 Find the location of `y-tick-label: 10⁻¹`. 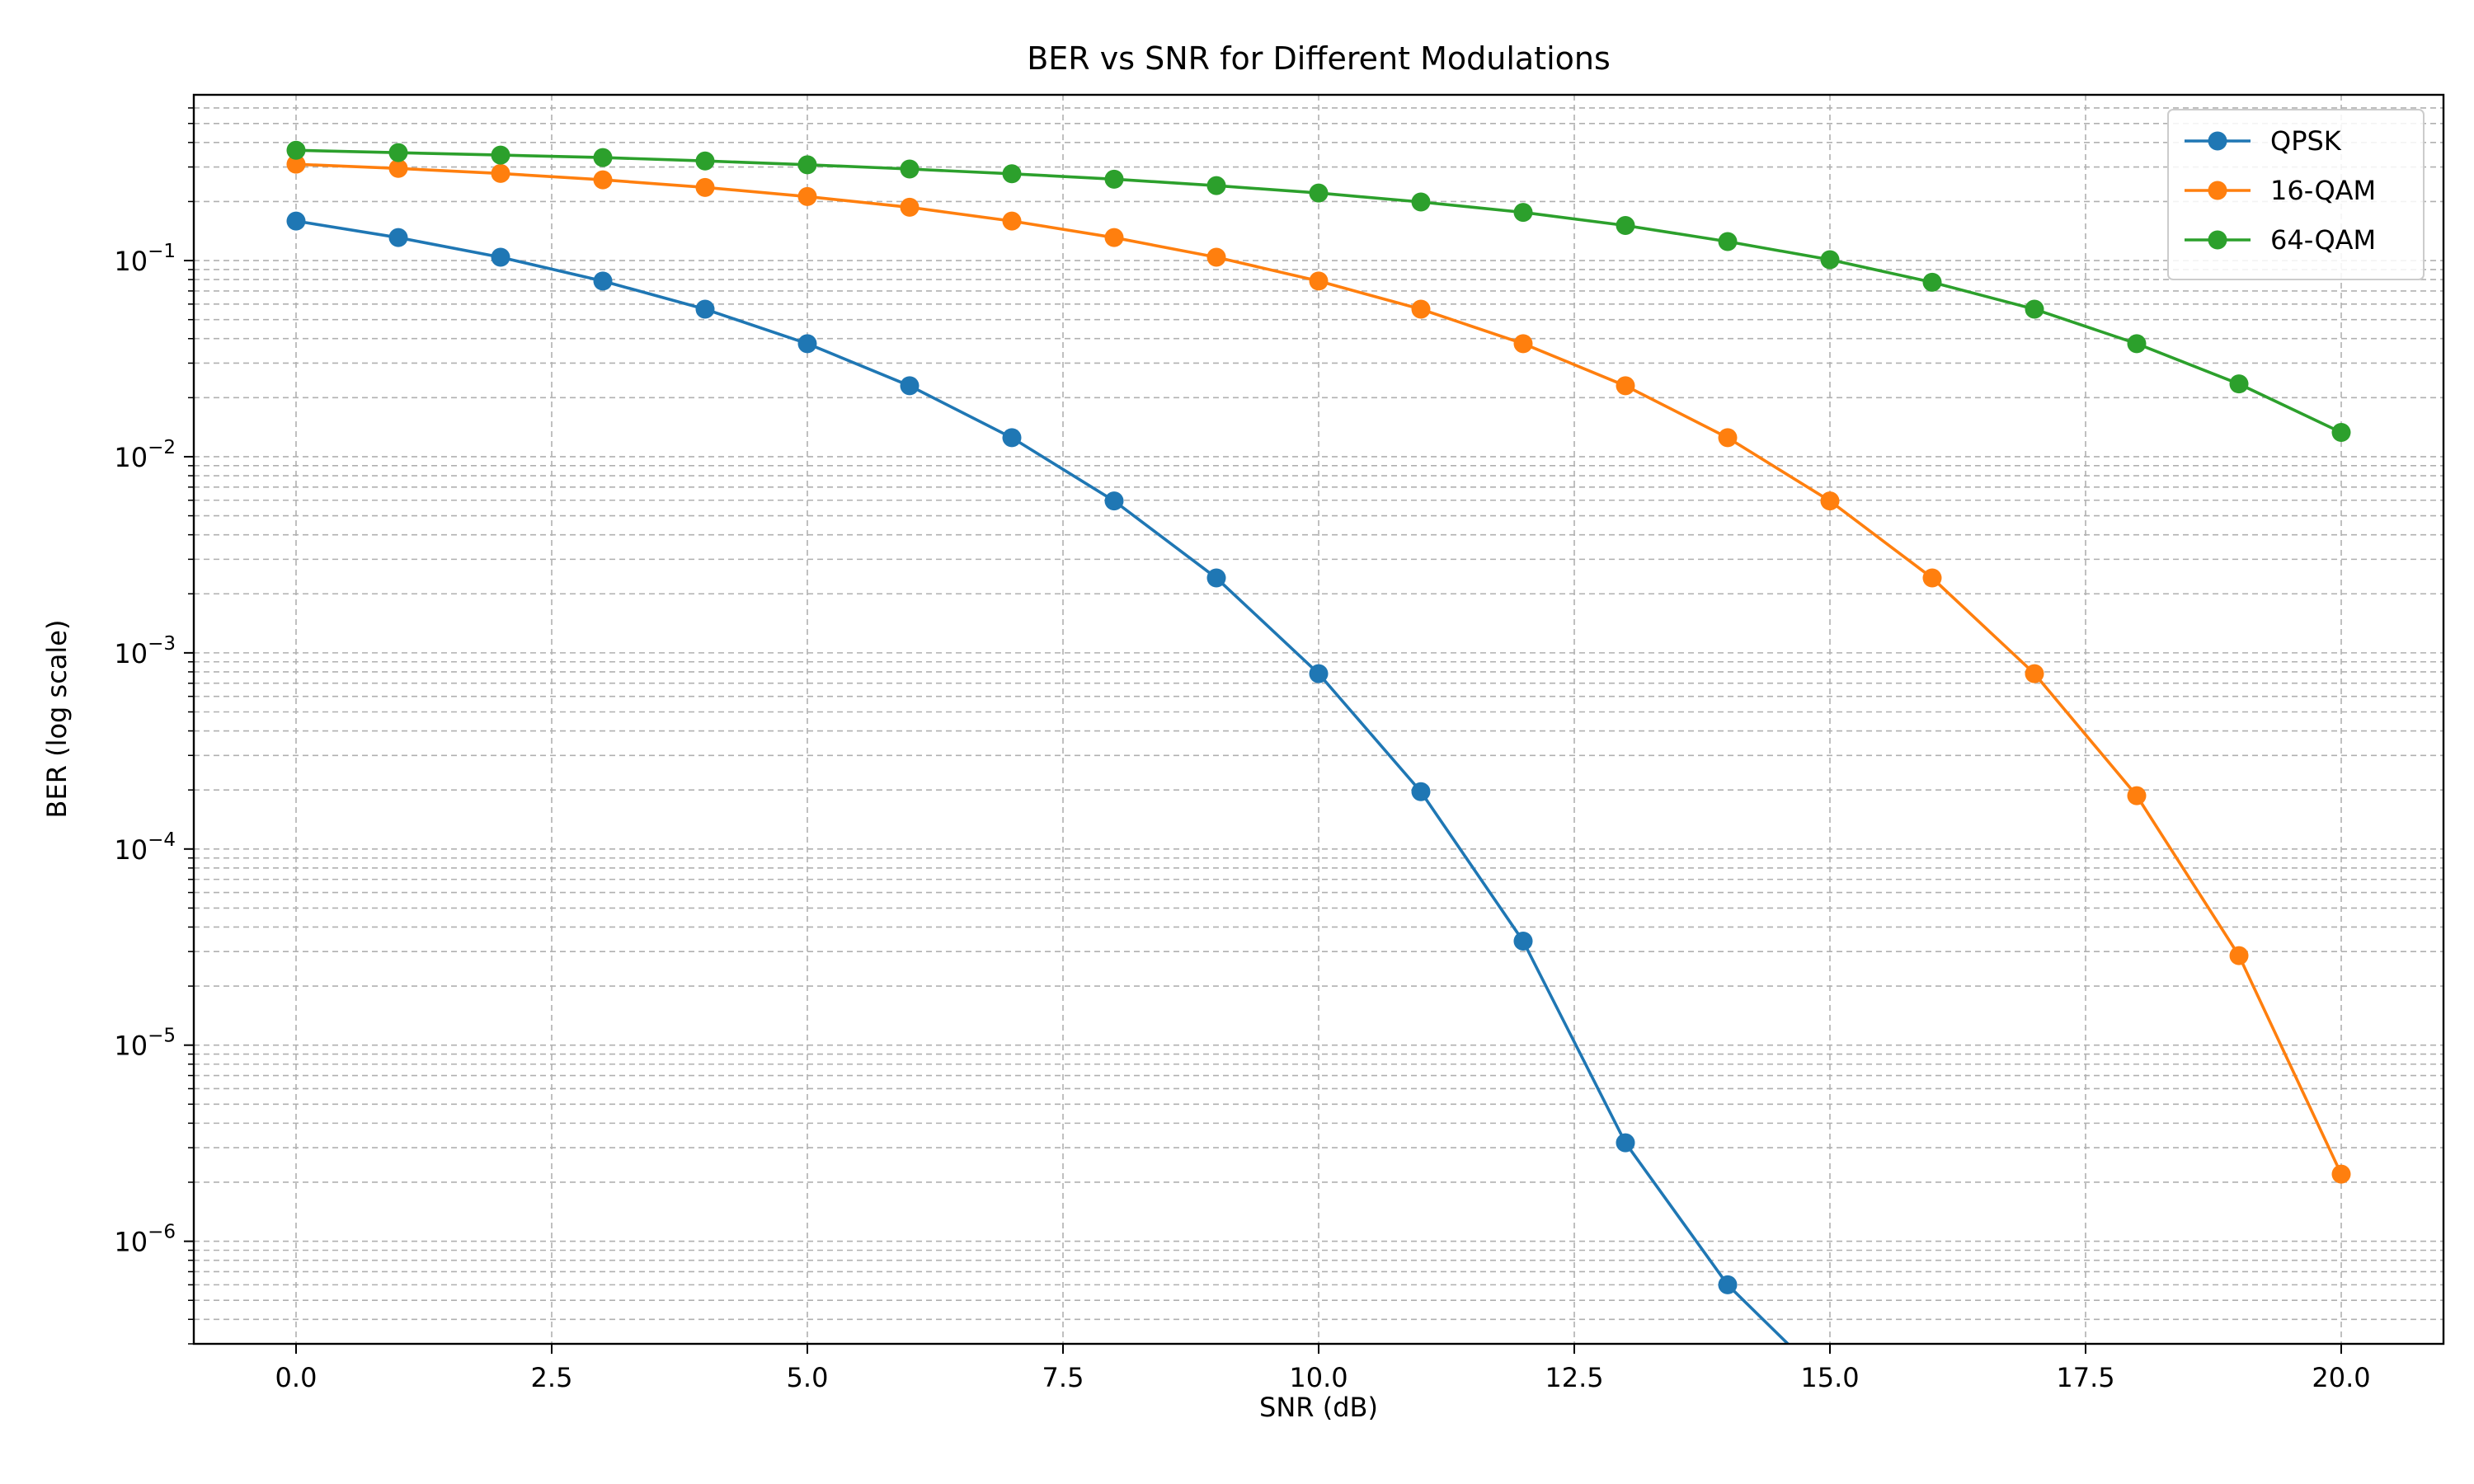

y-tick-label: 10⁻¹ is located at coordinates (145, 259).